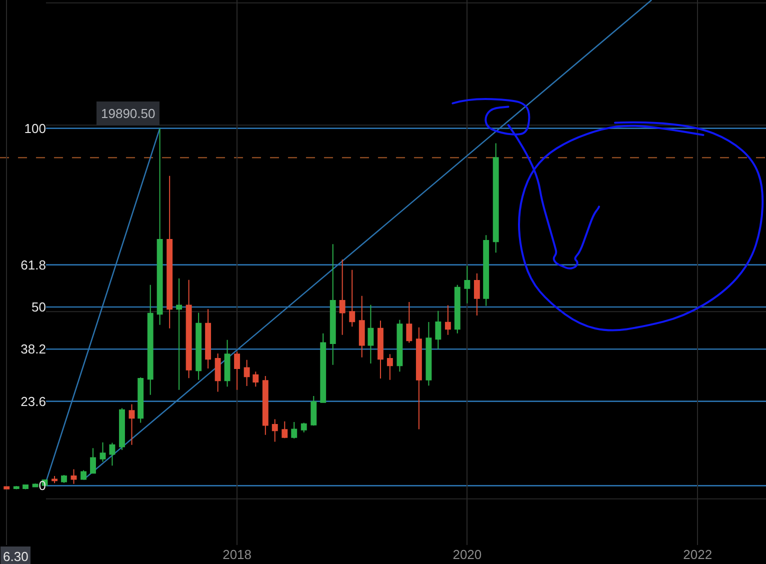 The height and width of the screenshot is (564, 766). What do you see at coordinates (33, 349) in the screenshot?
I see `y-tick-label: 38.2` at bounding box center [33, 349].